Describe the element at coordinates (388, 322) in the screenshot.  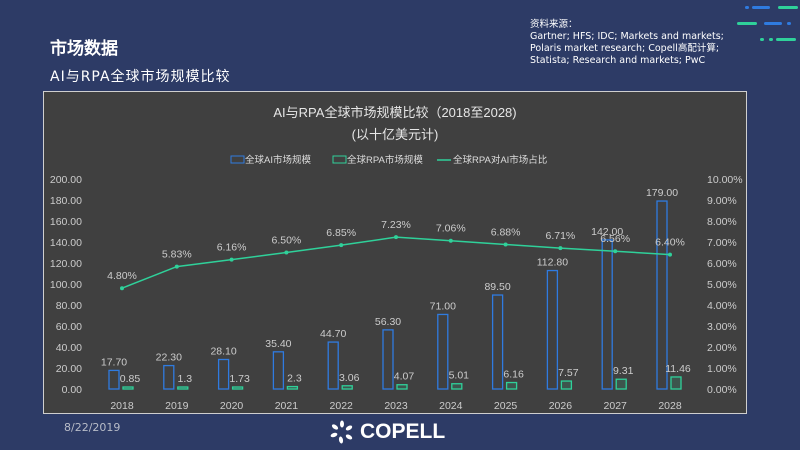
I see `ai-bar-label: 56.30` at that location.